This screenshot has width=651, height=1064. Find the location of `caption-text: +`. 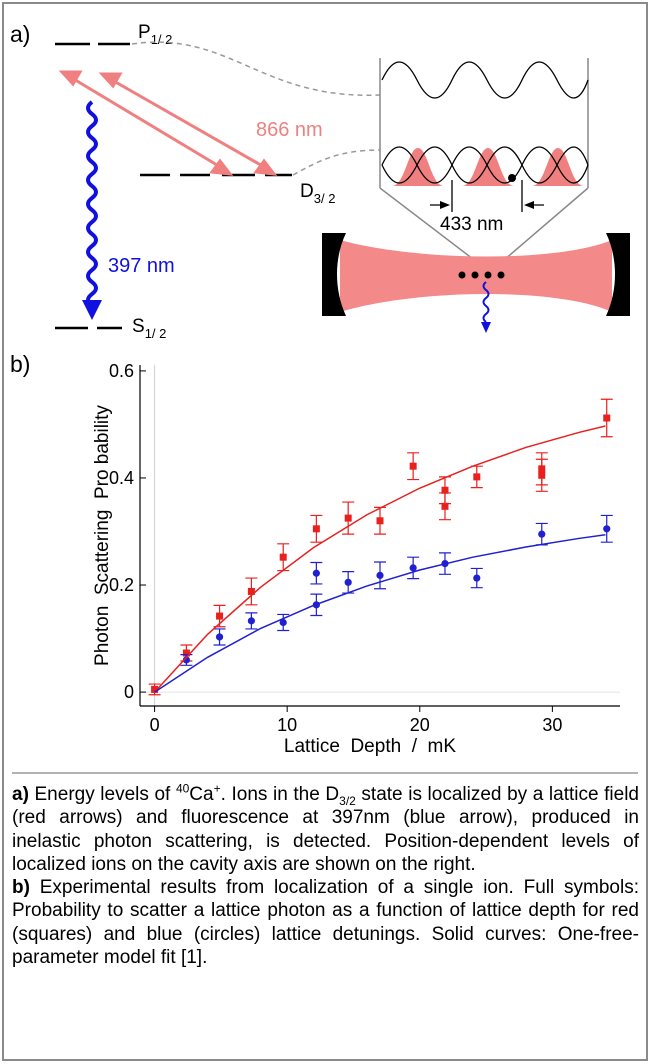

caption-text: + is located at coordinates (217, 788).